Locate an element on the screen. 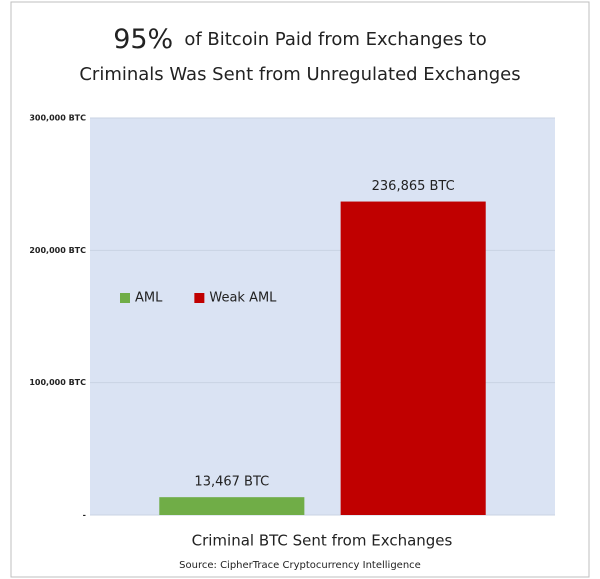 The image size is (600, 579). y-tick-label: 300,000 BTC is located at coordinates (57, 118).